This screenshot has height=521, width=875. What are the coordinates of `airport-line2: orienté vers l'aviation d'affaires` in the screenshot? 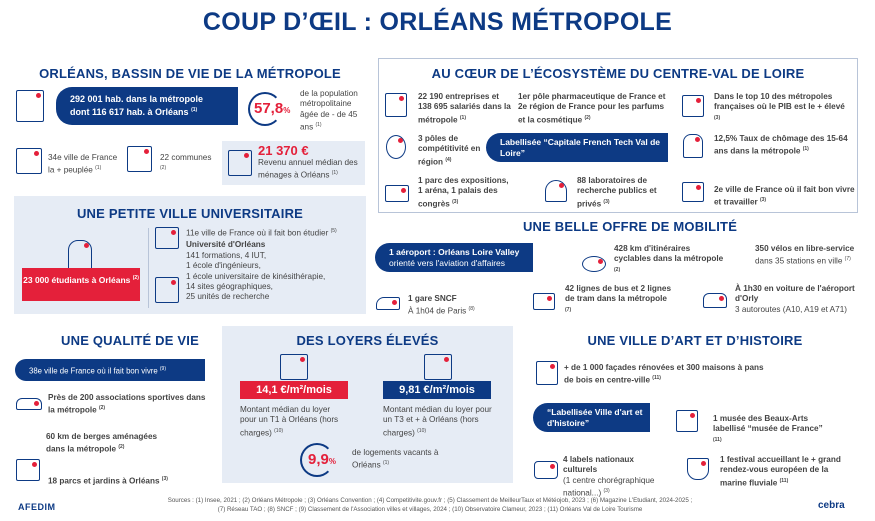 It's located at (447, 262).